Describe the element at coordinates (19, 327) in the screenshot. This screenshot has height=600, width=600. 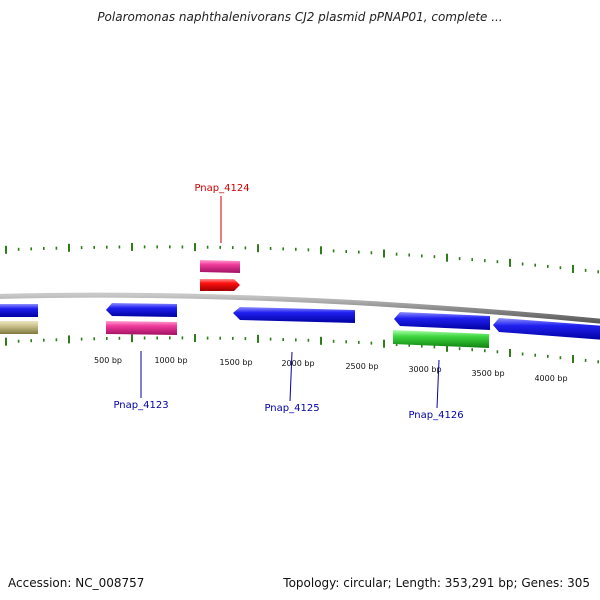
I see `gene-left-khaki` at that location.